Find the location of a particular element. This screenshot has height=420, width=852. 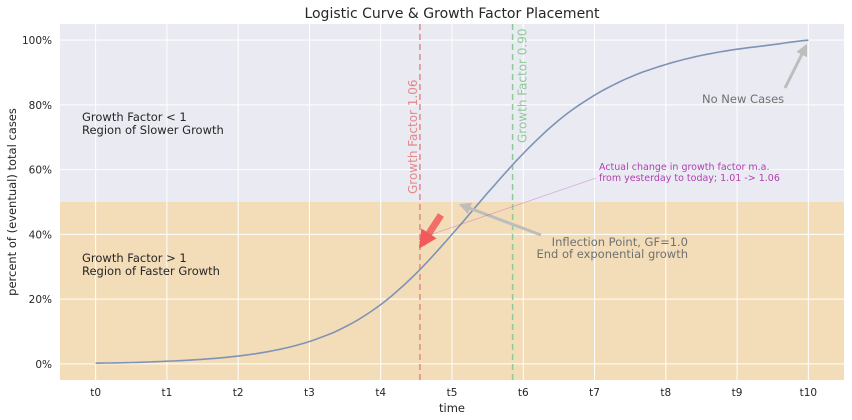

x-tick-label: t0 is located at coordinates (95, 393).